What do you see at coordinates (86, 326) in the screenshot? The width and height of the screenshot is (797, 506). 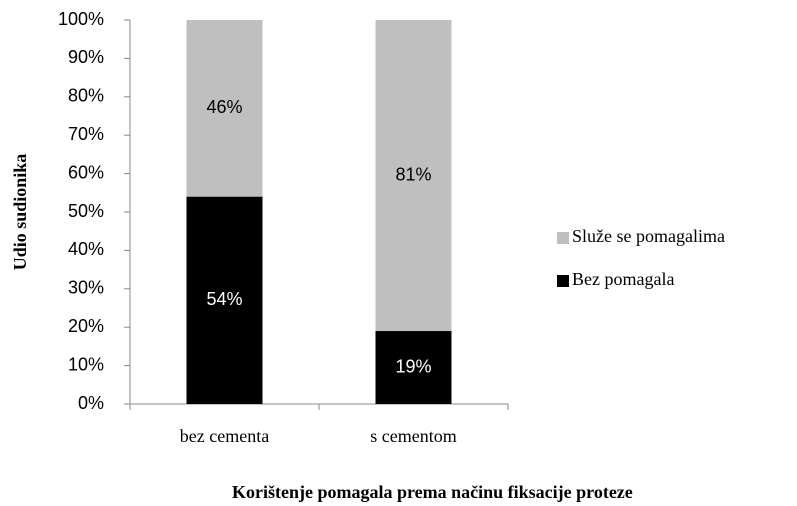 I see `y-tick-label: 20%` at bounding box center [86, 326].